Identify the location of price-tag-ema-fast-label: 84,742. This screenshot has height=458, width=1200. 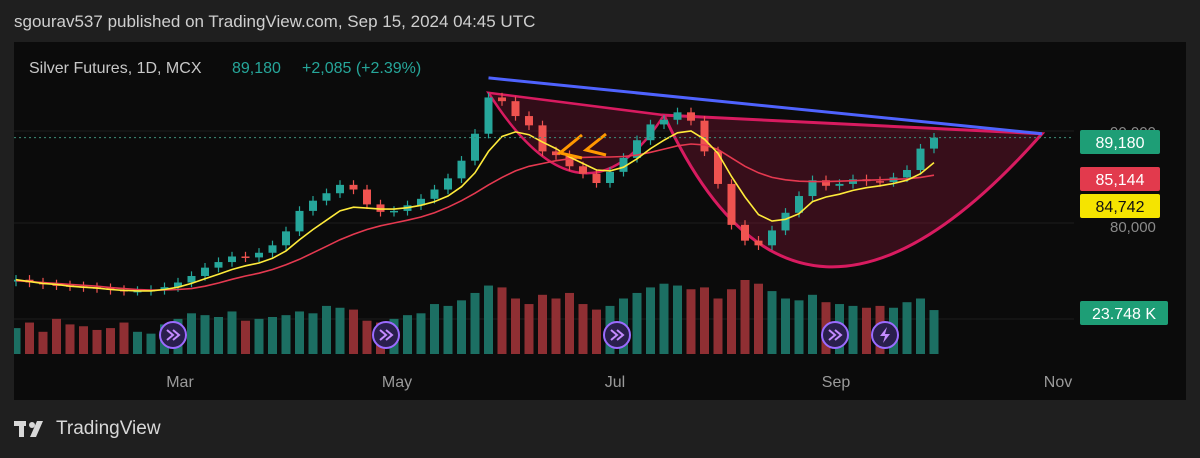
(1120, 207).